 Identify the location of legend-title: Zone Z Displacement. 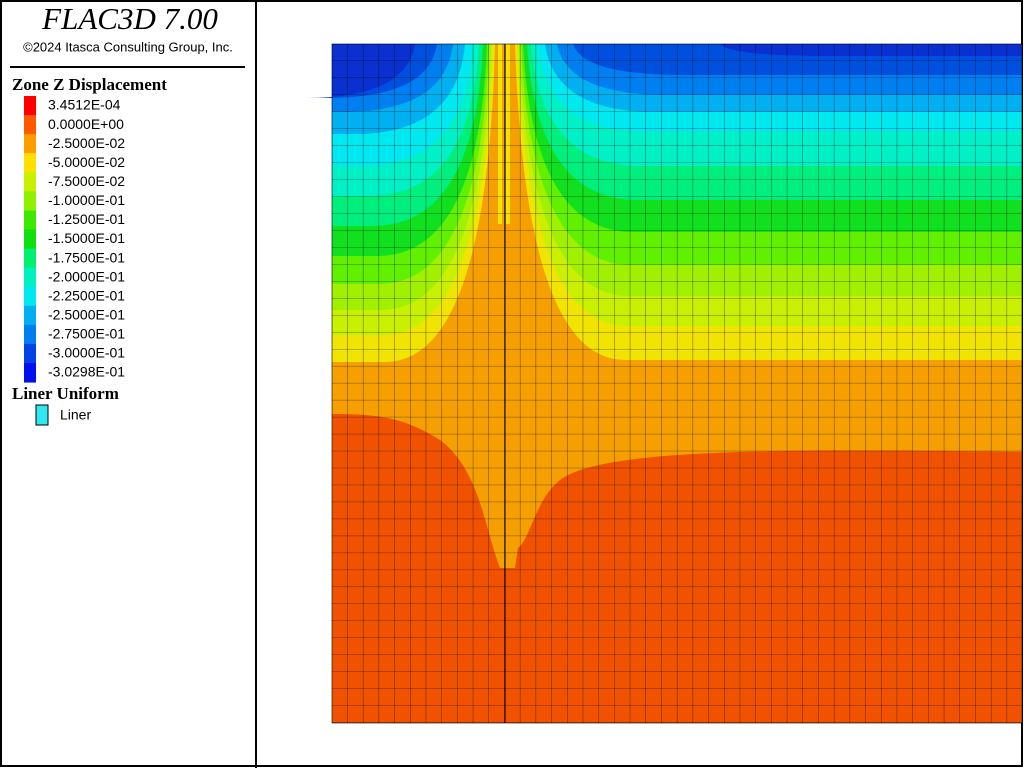
(89, 84).